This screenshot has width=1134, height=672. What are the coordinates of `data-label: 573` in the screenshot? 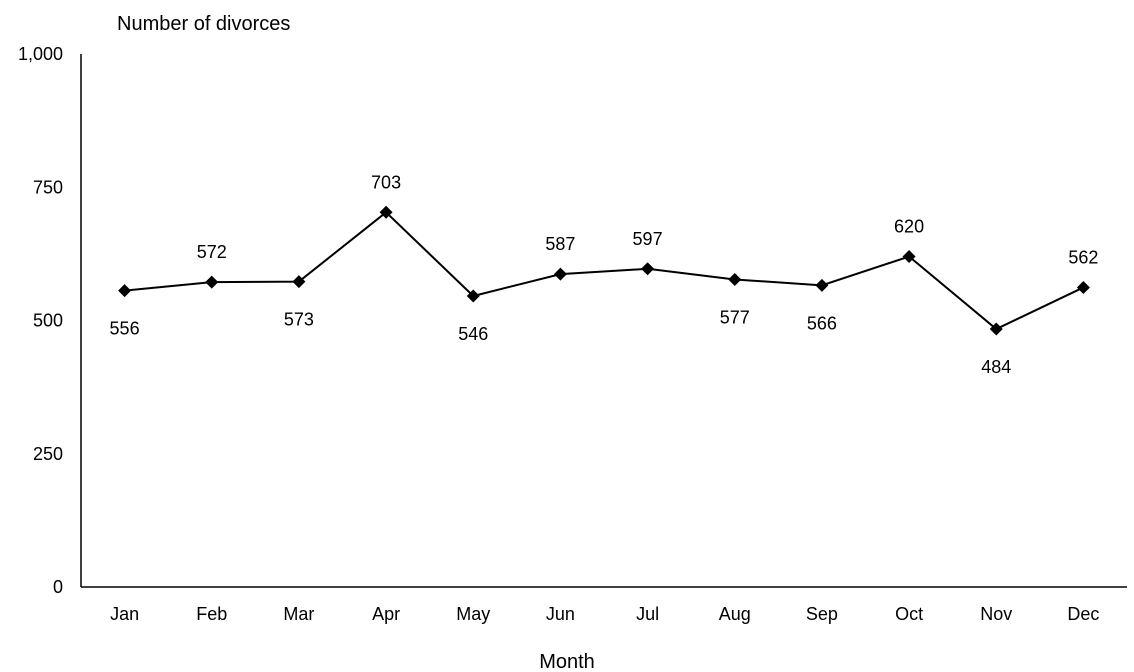 It's located at (299, 320).